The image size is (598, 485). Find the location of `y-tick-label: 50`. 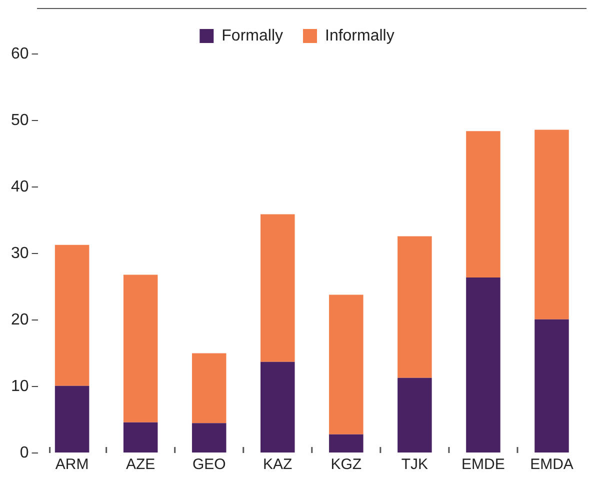

y-tick-label: 50 is located at coordinates (20, 120).